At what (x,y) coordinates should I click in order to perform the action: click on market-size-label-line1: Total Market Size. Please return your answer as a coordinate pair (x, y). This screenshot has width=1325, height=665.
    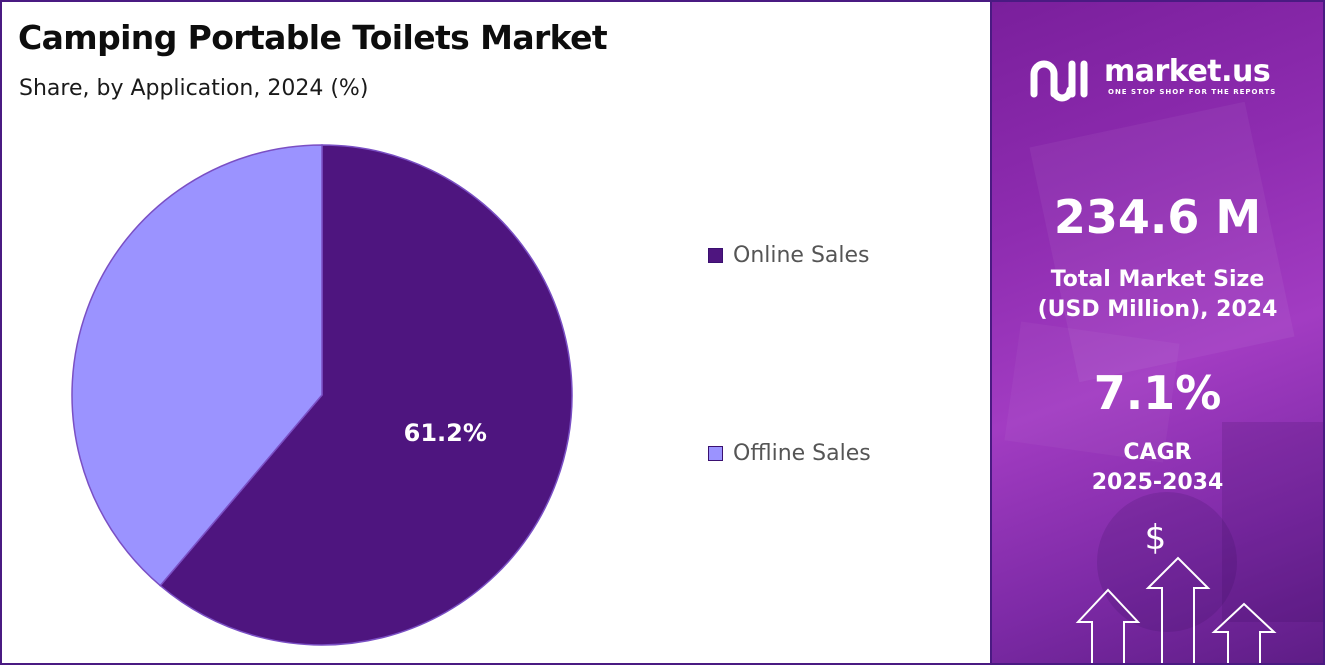
    Looking at the image, I should click on (1157, 279).